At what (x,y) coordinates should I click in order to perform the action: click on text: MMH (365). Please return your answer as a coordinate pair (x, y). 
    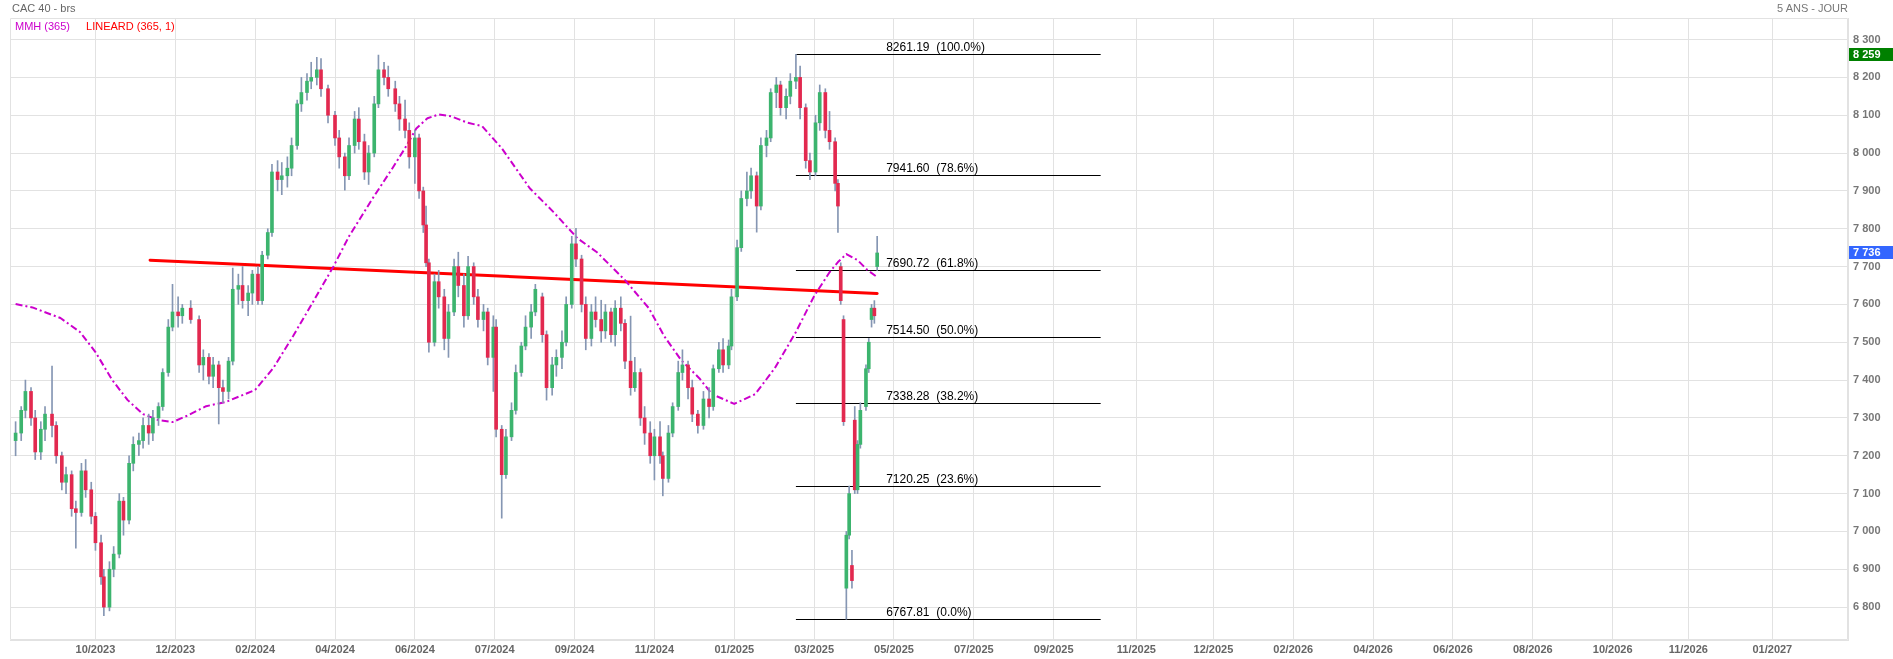
    Looking at the image, I should click on (43, 26).